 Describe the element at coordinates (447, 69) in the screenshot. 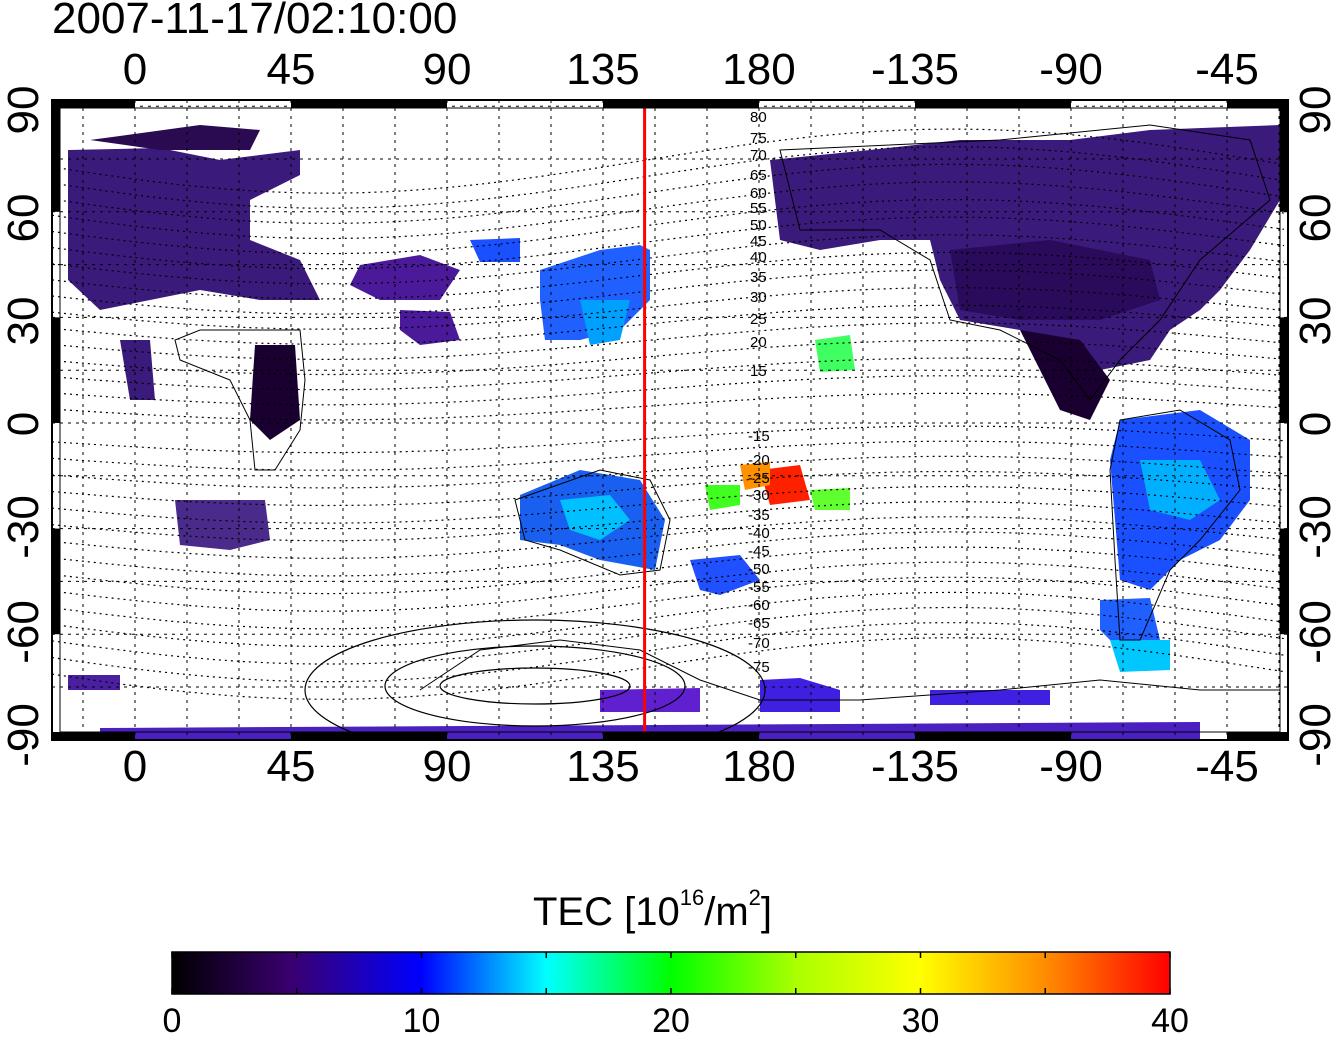

I see `longitude-tick-label: 90` at that location.